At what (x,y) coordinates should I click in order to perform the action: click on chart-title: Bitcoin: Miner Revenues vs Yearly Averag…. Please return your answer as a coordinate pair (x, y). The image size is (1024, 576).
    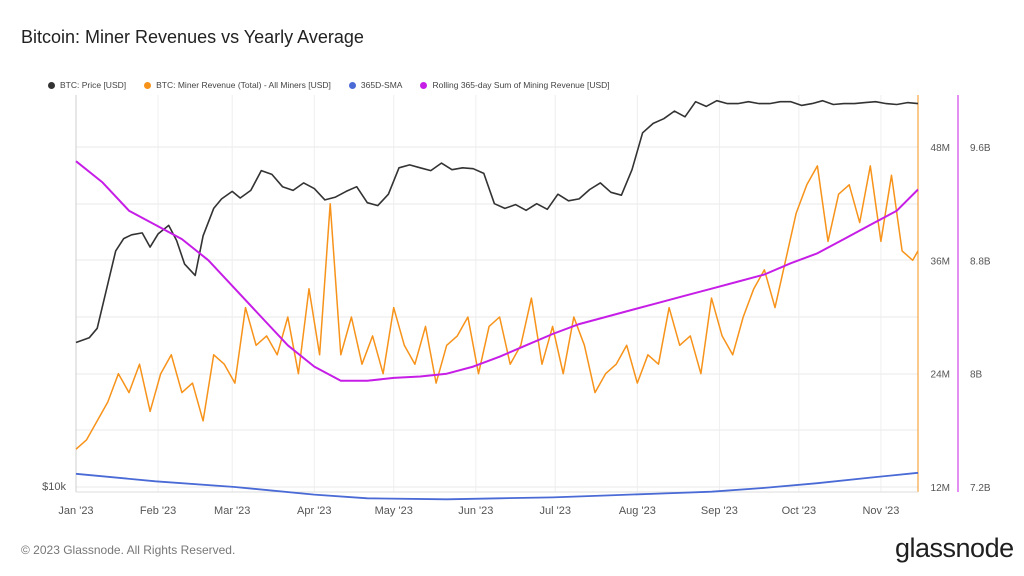
    Looking at the image, I should click on (192, 37).